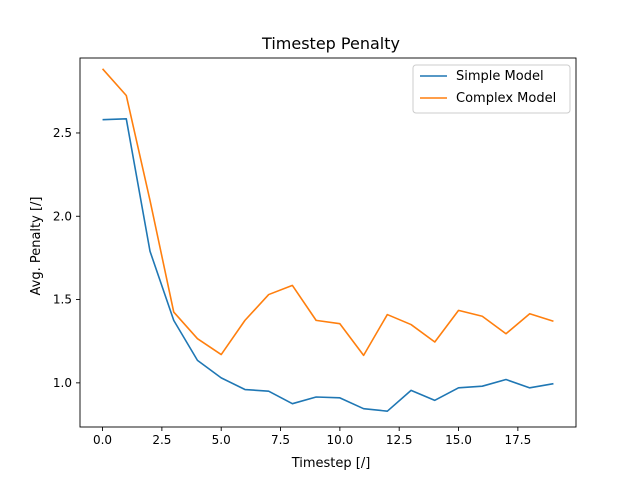  What do you see at coordinates (331, 463) in the screenshot?
I see `x-axis-label: Timestep [/]` at bounding box center [331, 463].